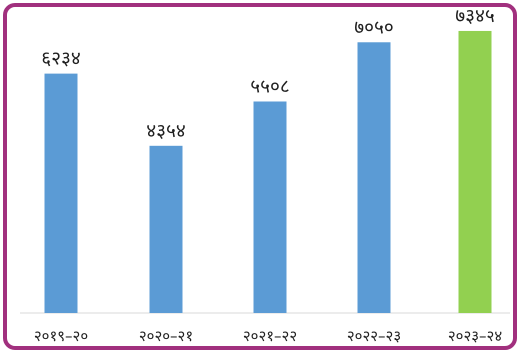  What do you see at coordinates (166, 131) in the screenshot?
I see `value-label-2: ४३५४` at bounding box center [166, 131].